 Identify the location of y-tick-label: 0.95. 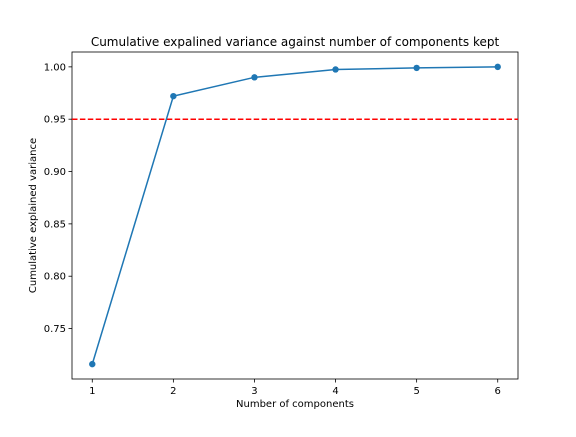
(55, 120).